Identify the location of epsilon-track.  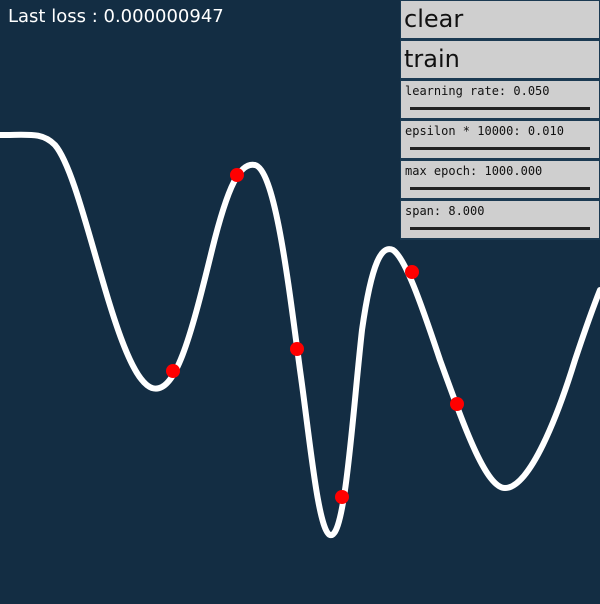
(500, 148).